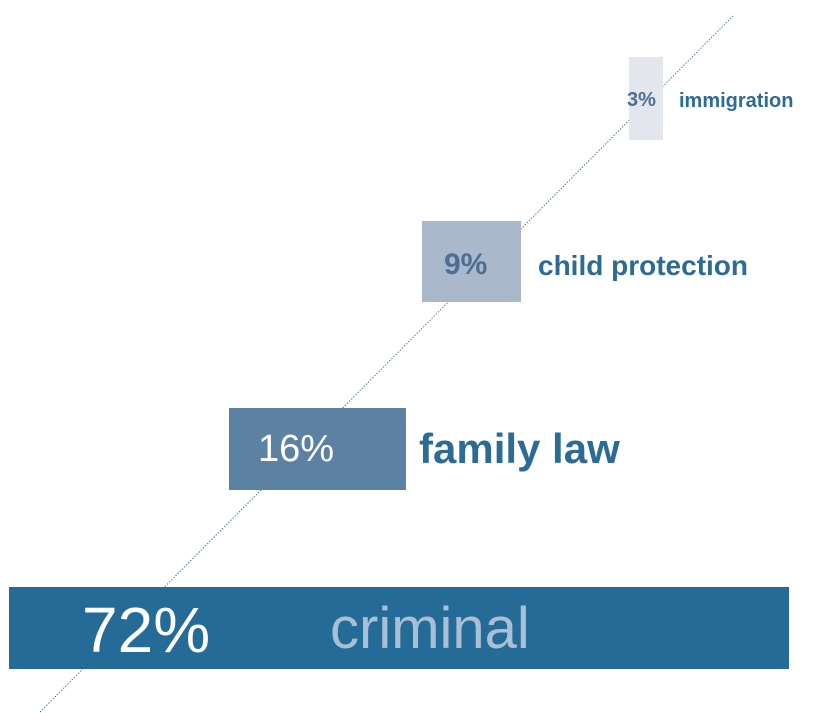  What do you see at coordinates (519, 448) in the screenshot?
I see `category-label-family-law: family law` at bounding box center [519, 448].